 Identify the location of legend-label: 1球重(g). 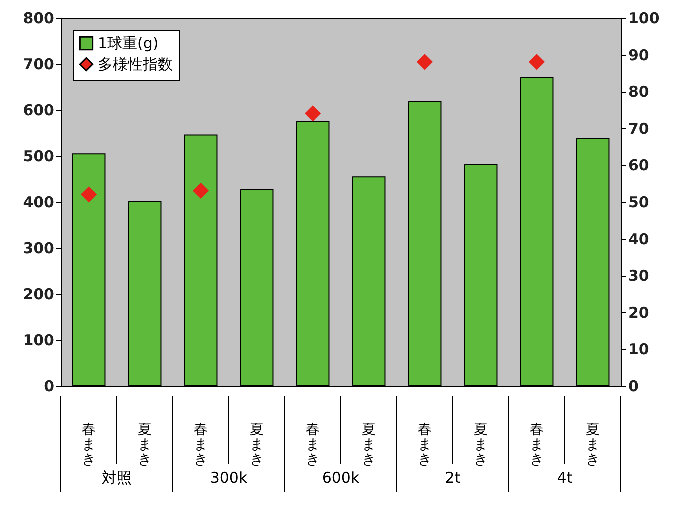
(128, 43).